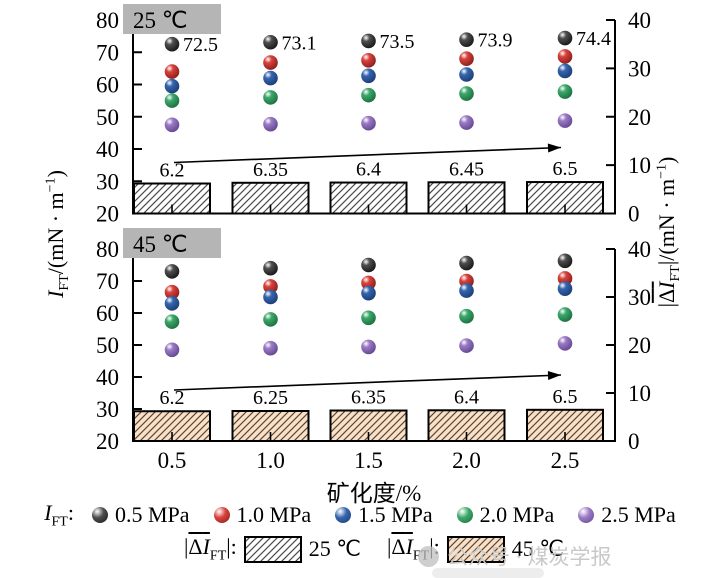  I want to click on legend-item-1.0-mpa: 1.0 MPa, so click(262, 515).